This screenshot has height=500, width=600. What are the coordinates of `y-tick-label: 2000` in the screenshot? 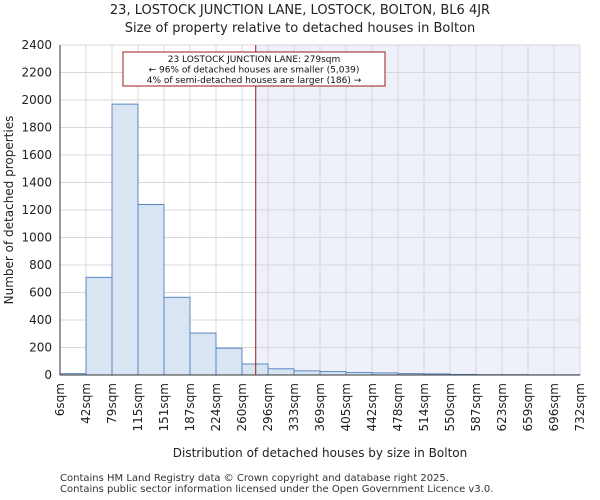 It's located at (36, 100).